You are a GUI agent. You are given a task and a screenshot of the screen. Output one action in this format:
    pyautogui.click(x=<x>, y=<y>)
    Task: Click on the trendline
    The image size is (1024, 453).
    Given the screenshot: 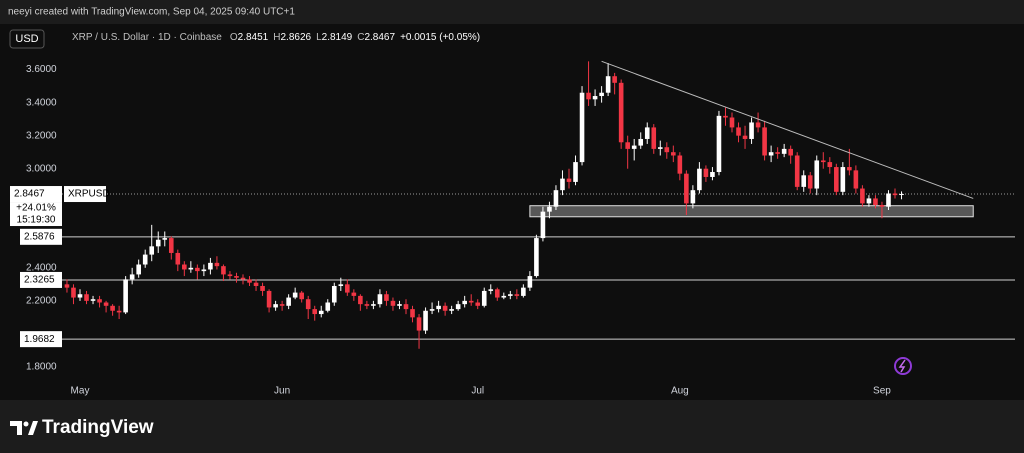 What is the action you would take?
    pyautogui.click(x=787, y=129)
    